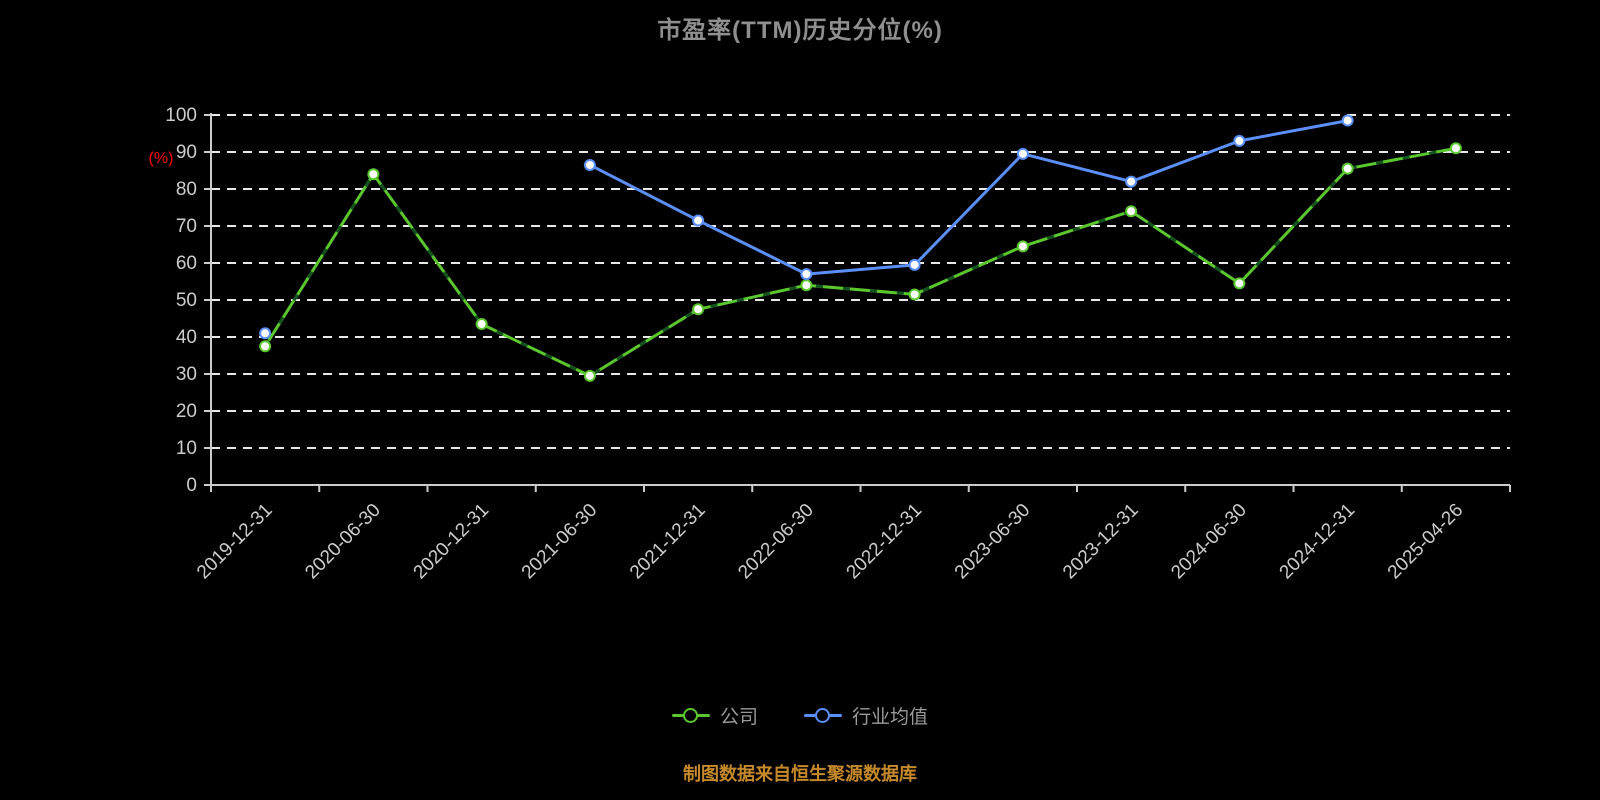 Image resolution: width=1600 pixels, height=800 pixels. I want to click on data-point-行业均值-2022-06-30, so click(806, 274).